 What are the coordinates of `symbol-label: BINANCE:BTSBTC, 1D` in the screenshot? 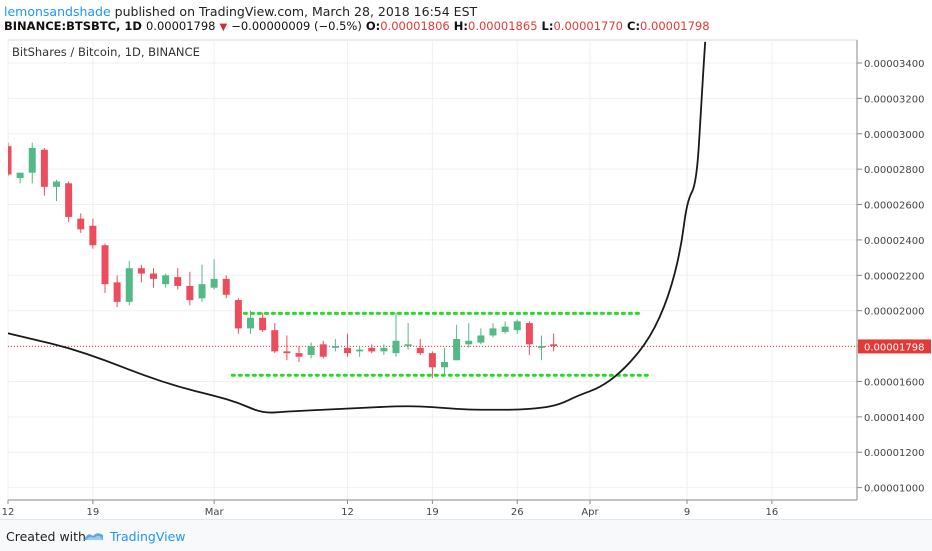 It's located at (73, 26).